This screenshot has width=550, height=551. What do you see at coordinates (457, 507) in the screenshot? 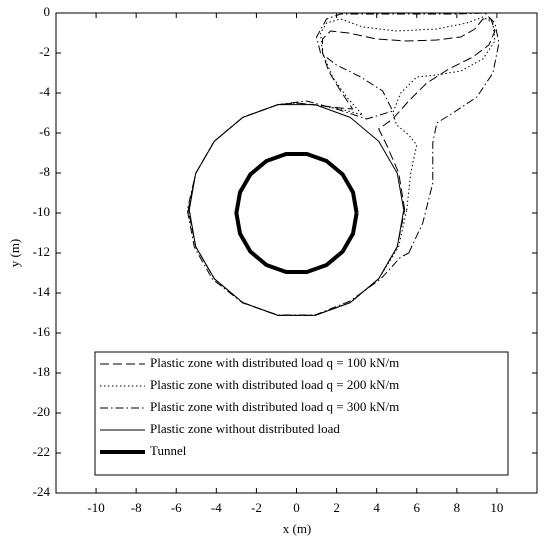
I see `x-tick-label: 8` at bounding box center [457, 507].